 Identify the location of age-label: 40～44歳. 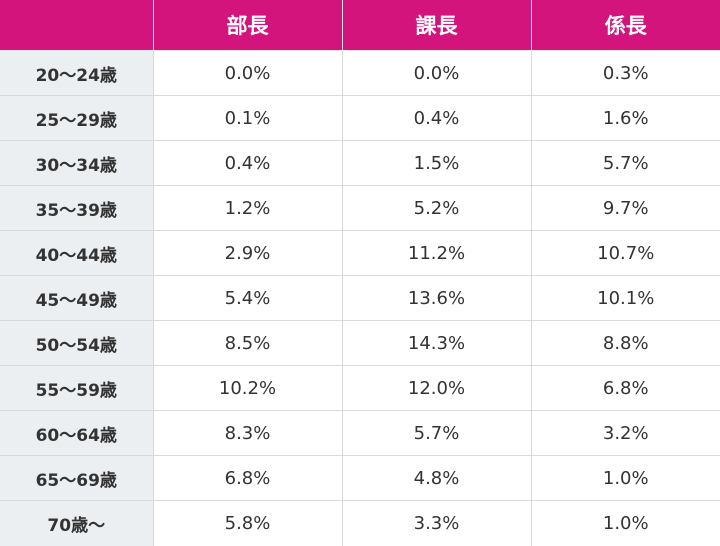
(77, 253).